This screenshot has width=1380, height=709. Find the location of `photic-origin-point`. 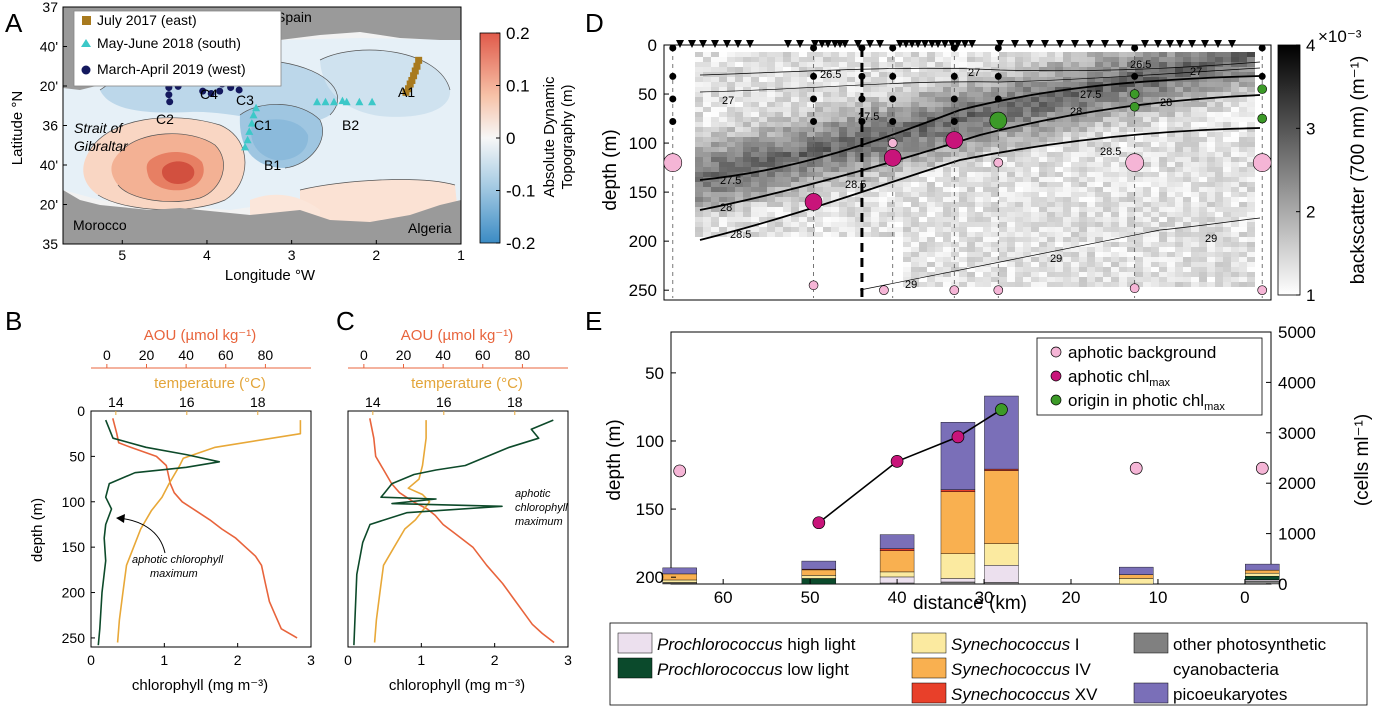

photic-origin-point is located at coordinates (1262, 89).